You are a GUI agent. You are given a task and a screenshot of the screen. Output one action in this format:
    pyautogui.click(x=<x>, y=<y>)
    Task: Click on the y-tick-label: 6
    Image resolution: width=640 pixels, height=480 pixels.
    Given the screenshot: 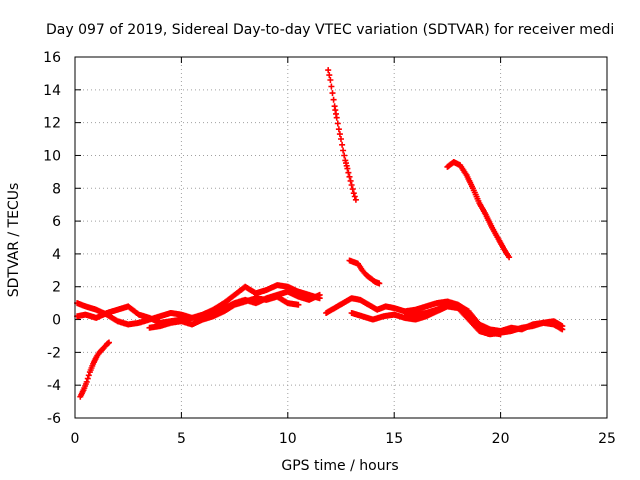 What is the action you would take?
    pyautogui.click(x=56, y=222)
    